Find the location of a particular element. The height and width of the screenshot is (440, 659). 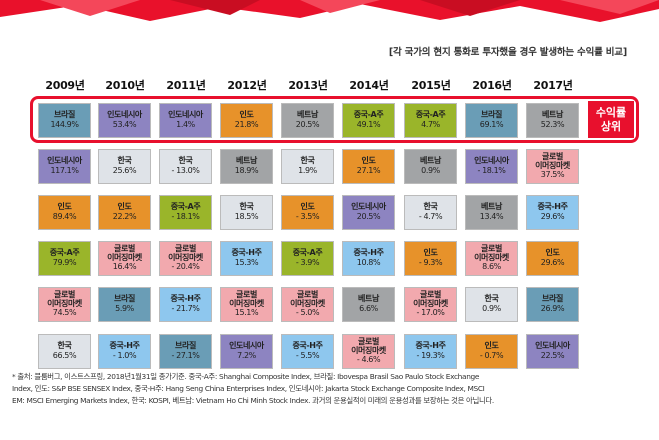

table-cell: 중국-H주 - 1.0% is located at coordinates (124, 351).